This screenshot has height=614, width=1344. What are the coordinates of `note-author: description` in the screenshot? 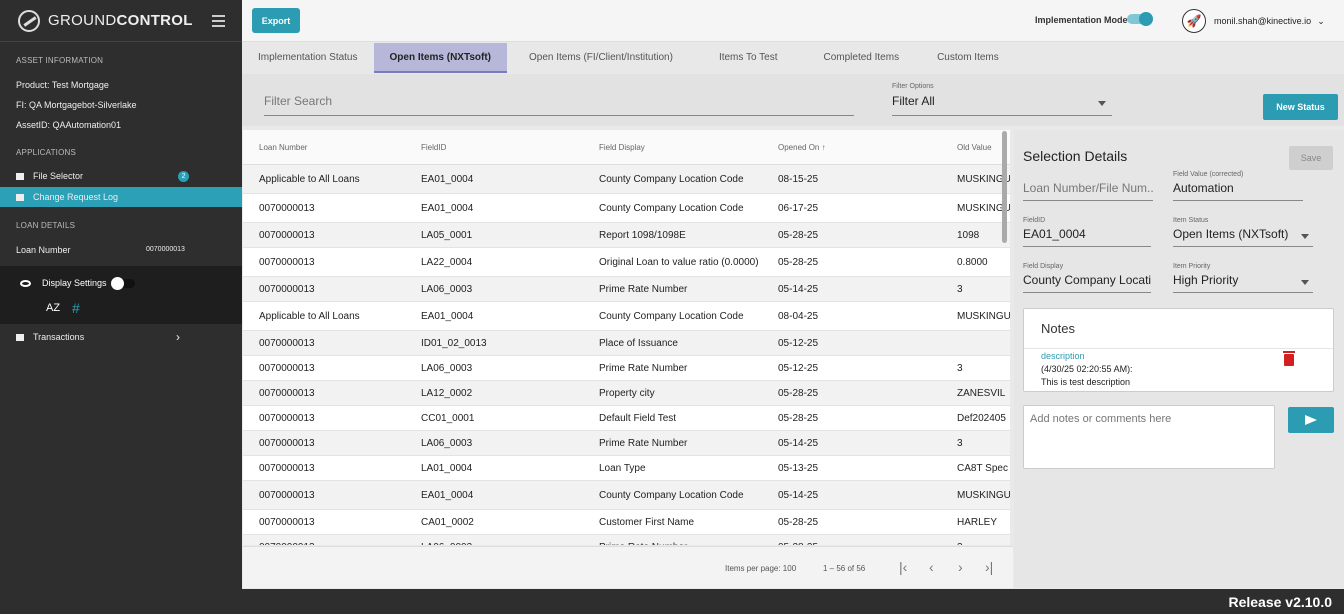 It's located at (1063, 356).